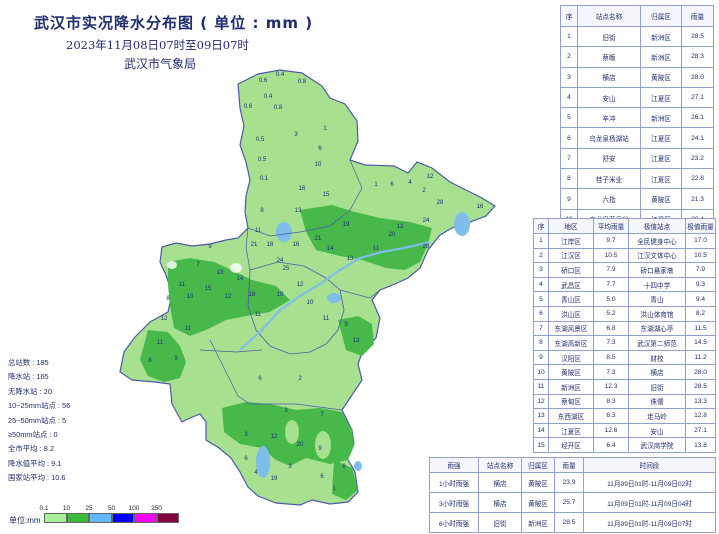 The width and height of the screenshot is (719, 534). What do you see at coordinates (541, 226) in the screenshot?
I see `col-header: 序` at bounding box center [541, 226].